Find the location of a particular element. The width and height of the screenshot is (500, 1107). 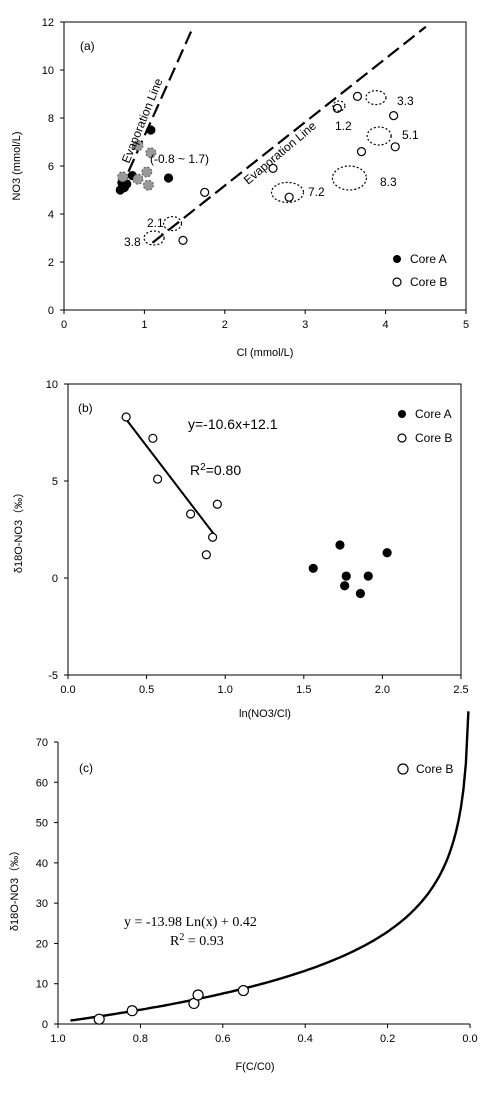

panel-a-annotation: 5.1 is located at coordinates (410, 135).